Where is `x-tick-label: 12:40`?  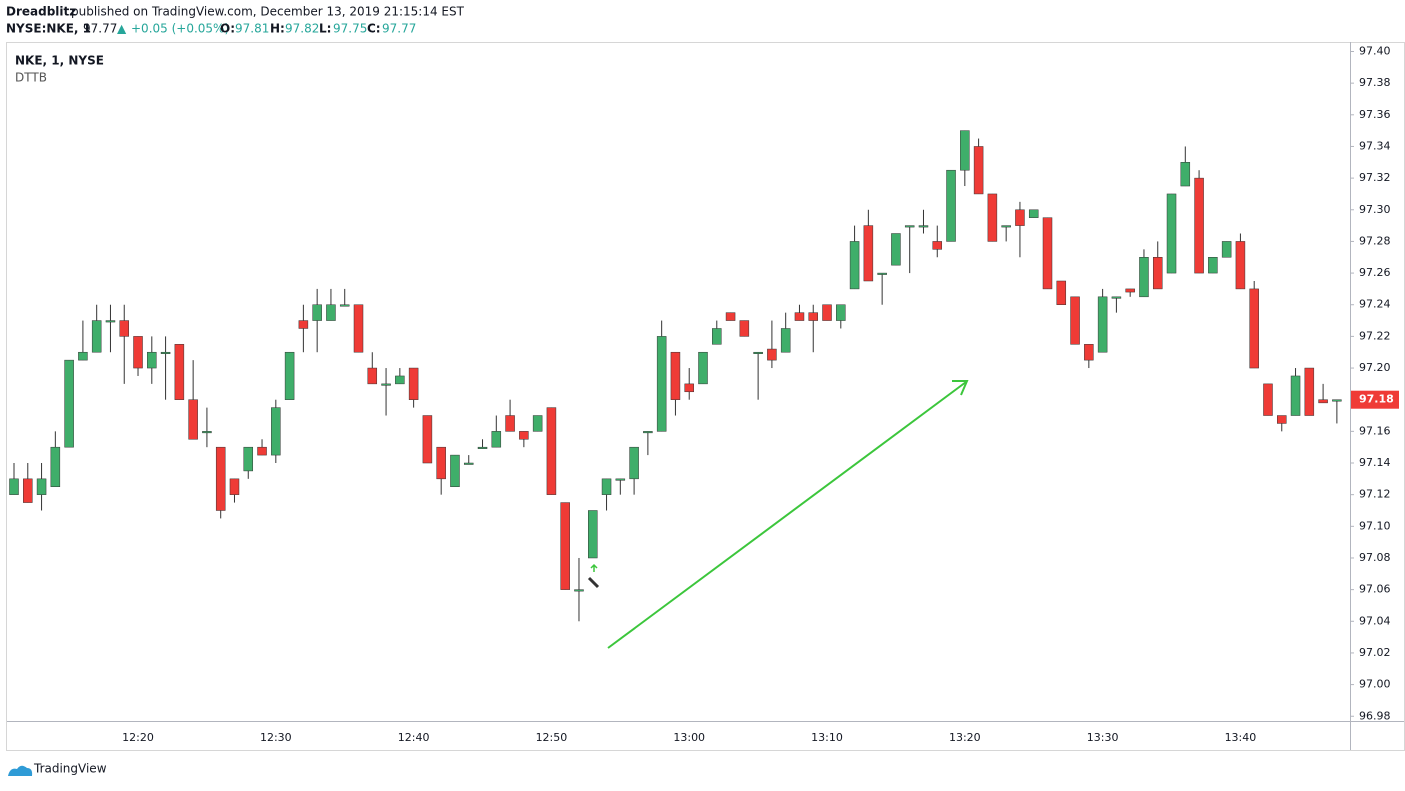 x-tick-label: 12:40 is located at coordinates (414, 737).